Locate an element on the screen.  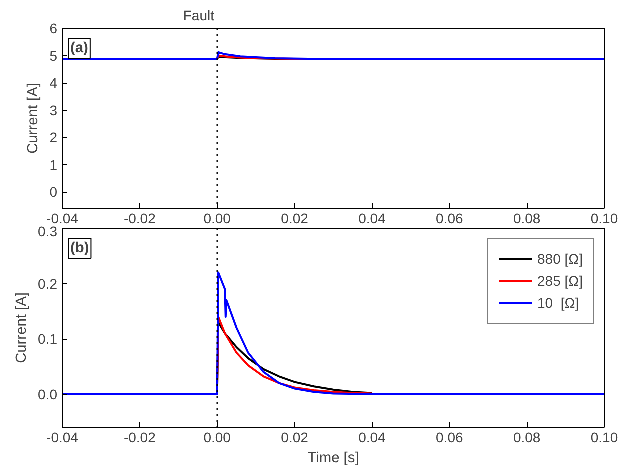
annotation: (a) is located at coordinates (79, 48).